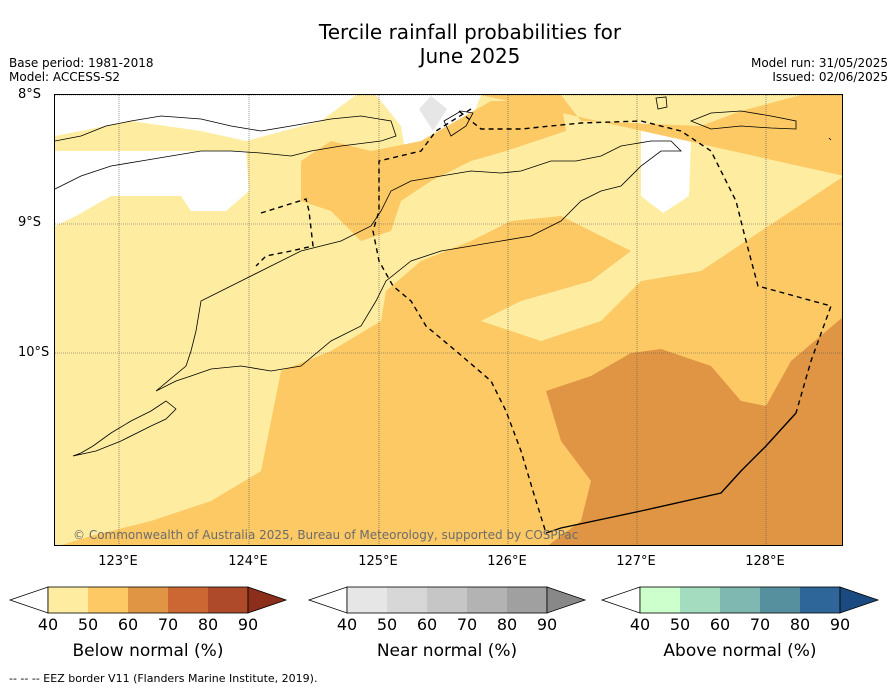  Describe the element at coordinates (205, 118) in the screenshot. I see `region-white-nw` at that location.